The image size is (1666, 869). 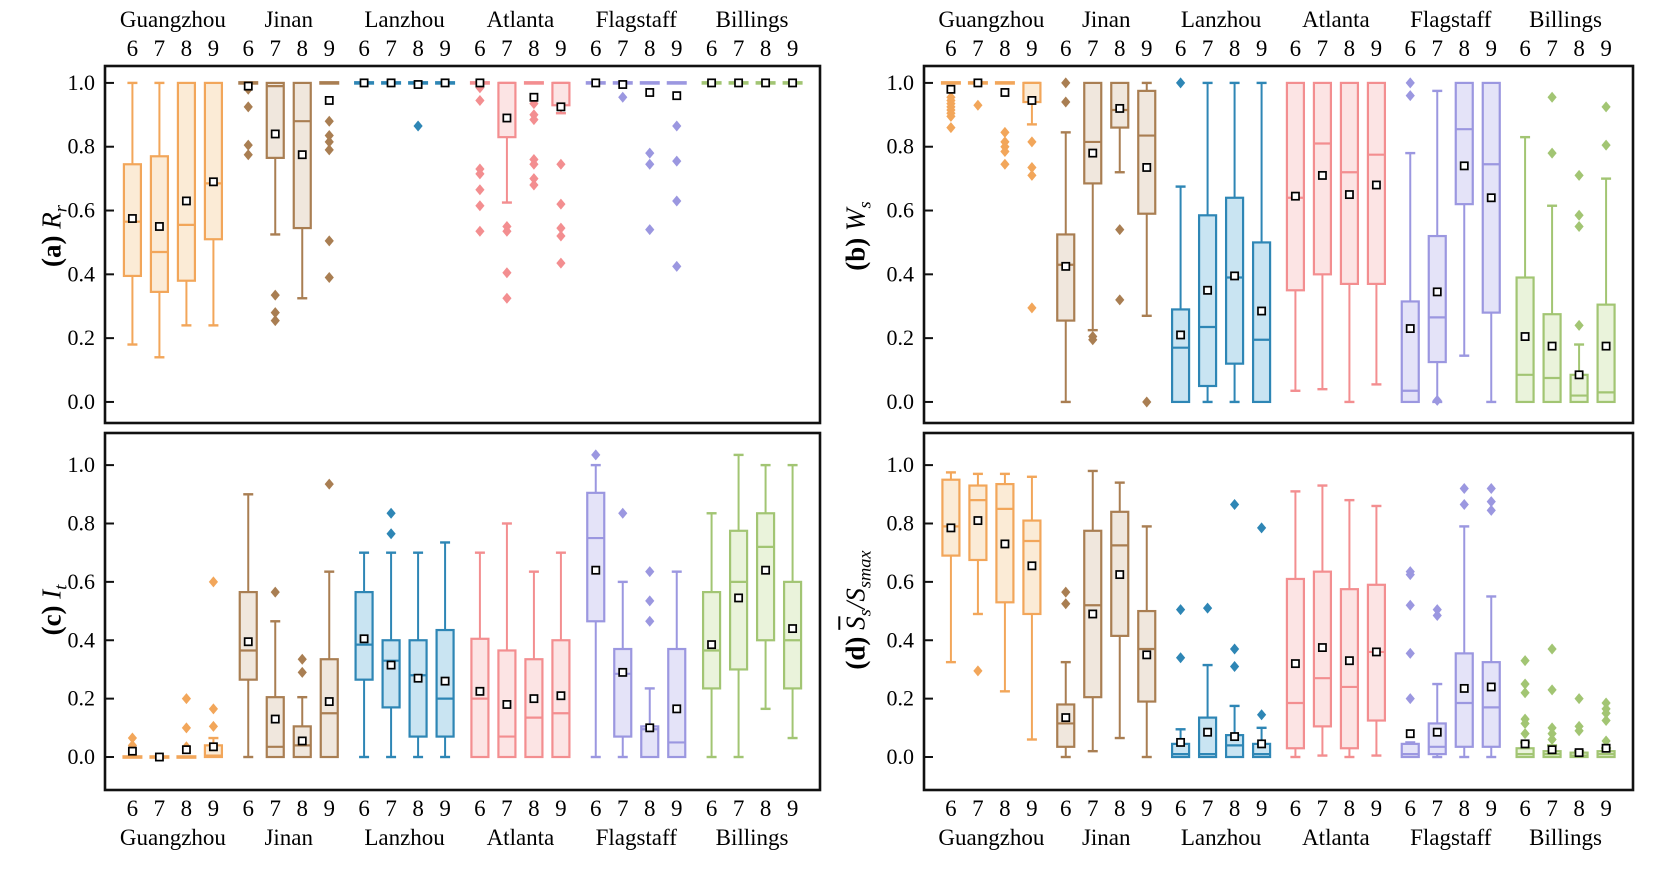 I want to click on panel-a-tag: (a), so click(x=51, y=247).